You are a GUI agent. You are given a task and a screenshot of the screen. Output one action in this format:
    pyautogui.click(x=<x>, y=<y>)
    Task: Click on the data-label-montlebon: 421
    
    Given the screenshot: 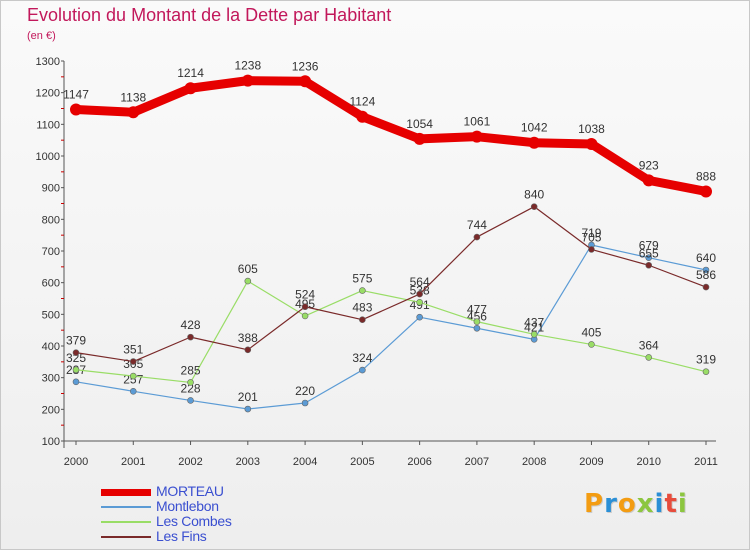 What is the action you would take?
    pyautogui.click(x=534, y=327)
    